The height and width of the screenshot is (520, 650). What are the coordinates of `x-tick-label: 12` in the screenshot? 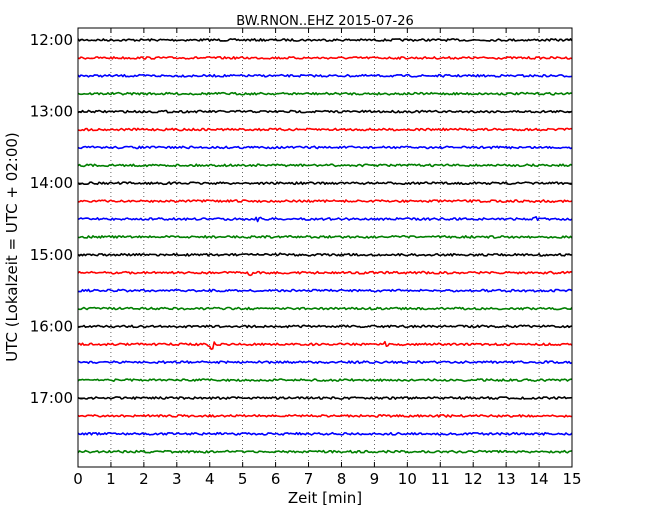 It's located at (473, 479).